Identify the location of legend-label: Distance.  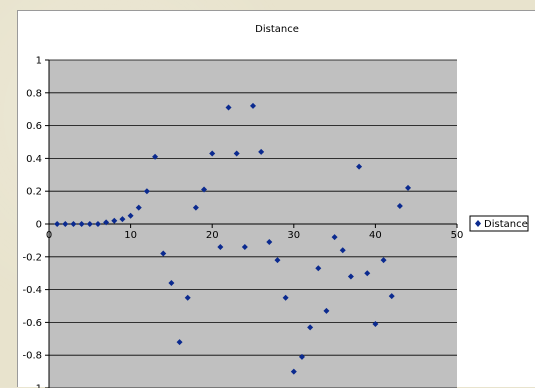
(506, 224).